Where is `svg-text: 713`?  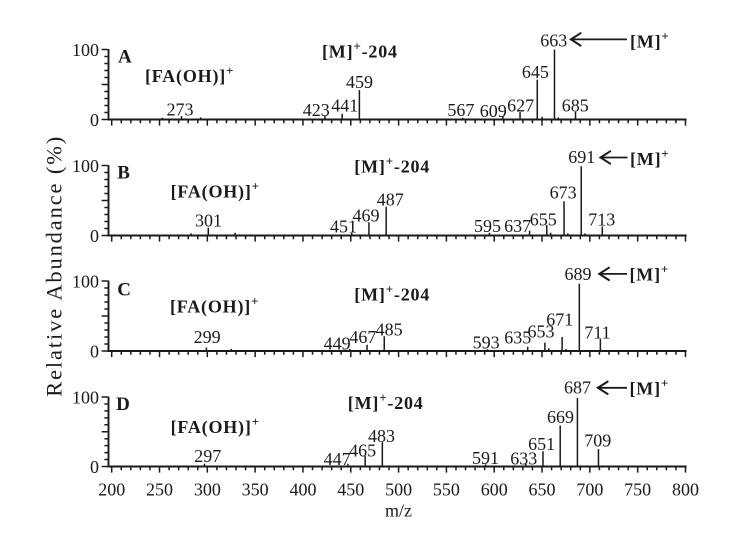 svg-text: 713 is located at coordinates (601, 220).